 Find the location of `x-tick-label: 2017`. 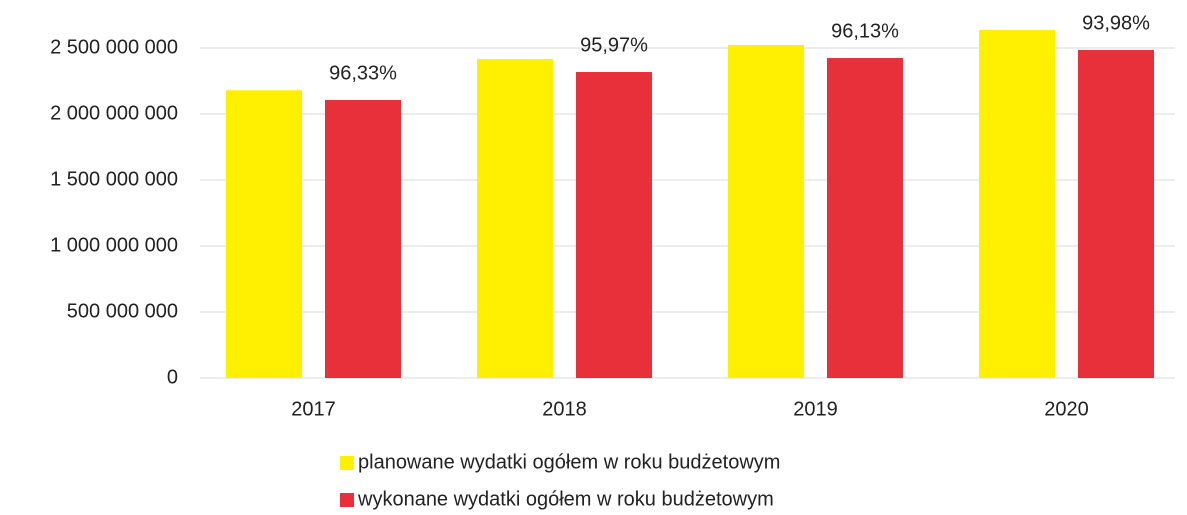

x-tick-label: 2017 is located at coordinates (313, 409).